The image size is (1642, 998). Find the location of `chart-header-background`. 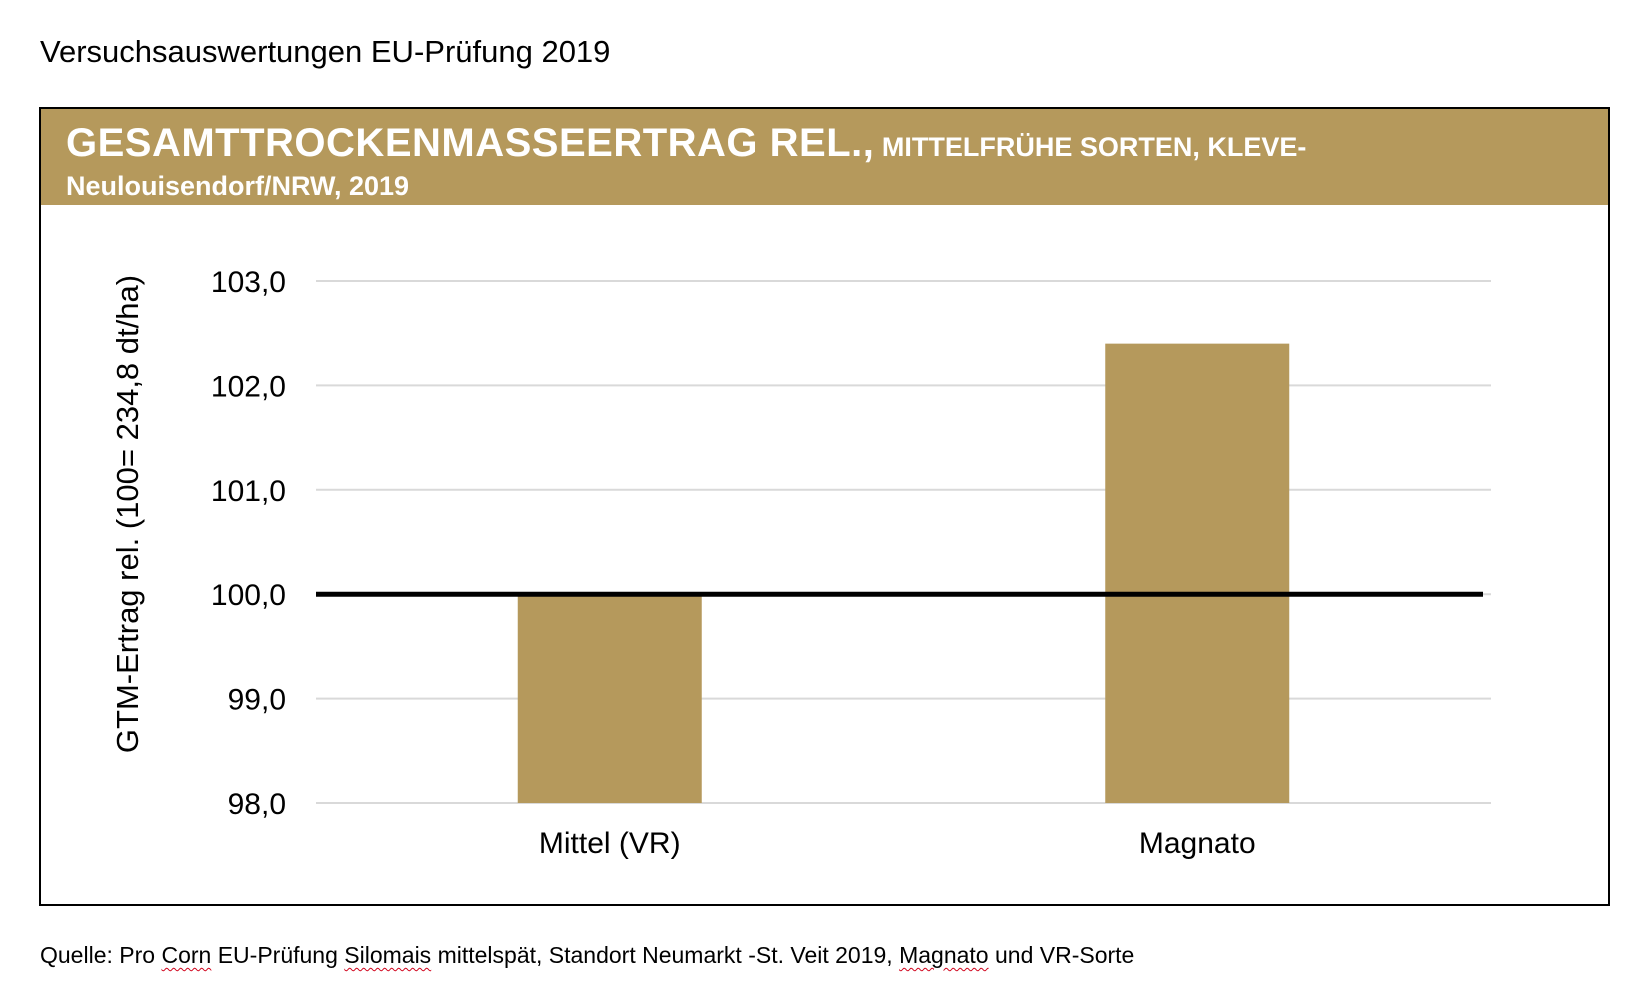

chart-header-background is located at coordinates (824, 157).